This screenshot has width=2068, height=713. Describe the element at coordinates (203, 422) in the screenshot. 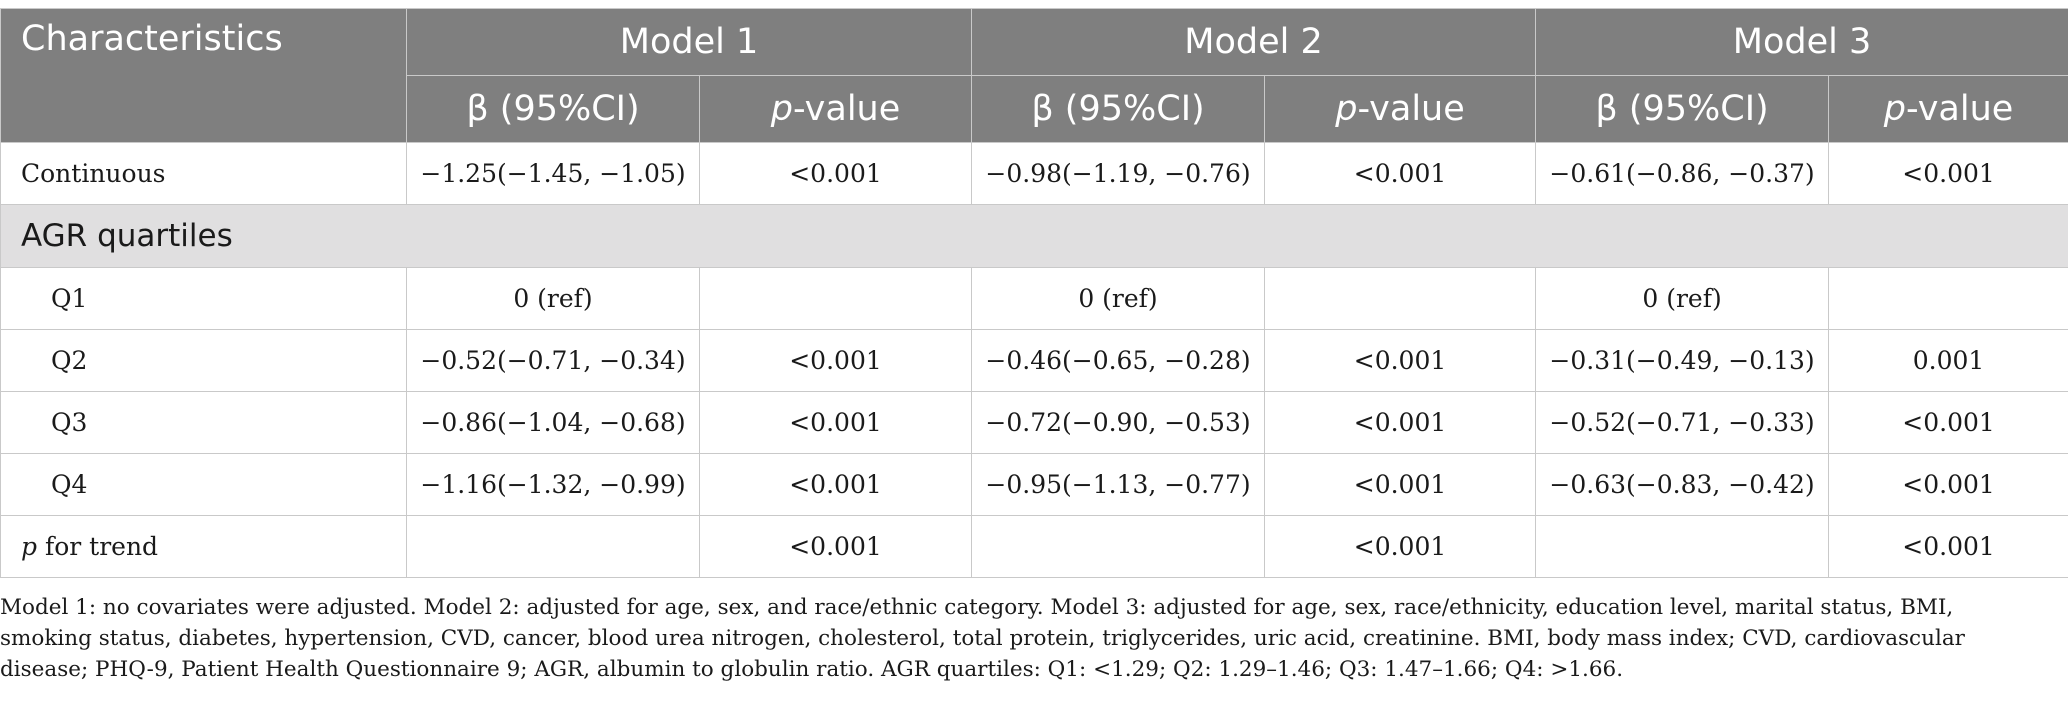

I see `row-label: Q3` at that location.